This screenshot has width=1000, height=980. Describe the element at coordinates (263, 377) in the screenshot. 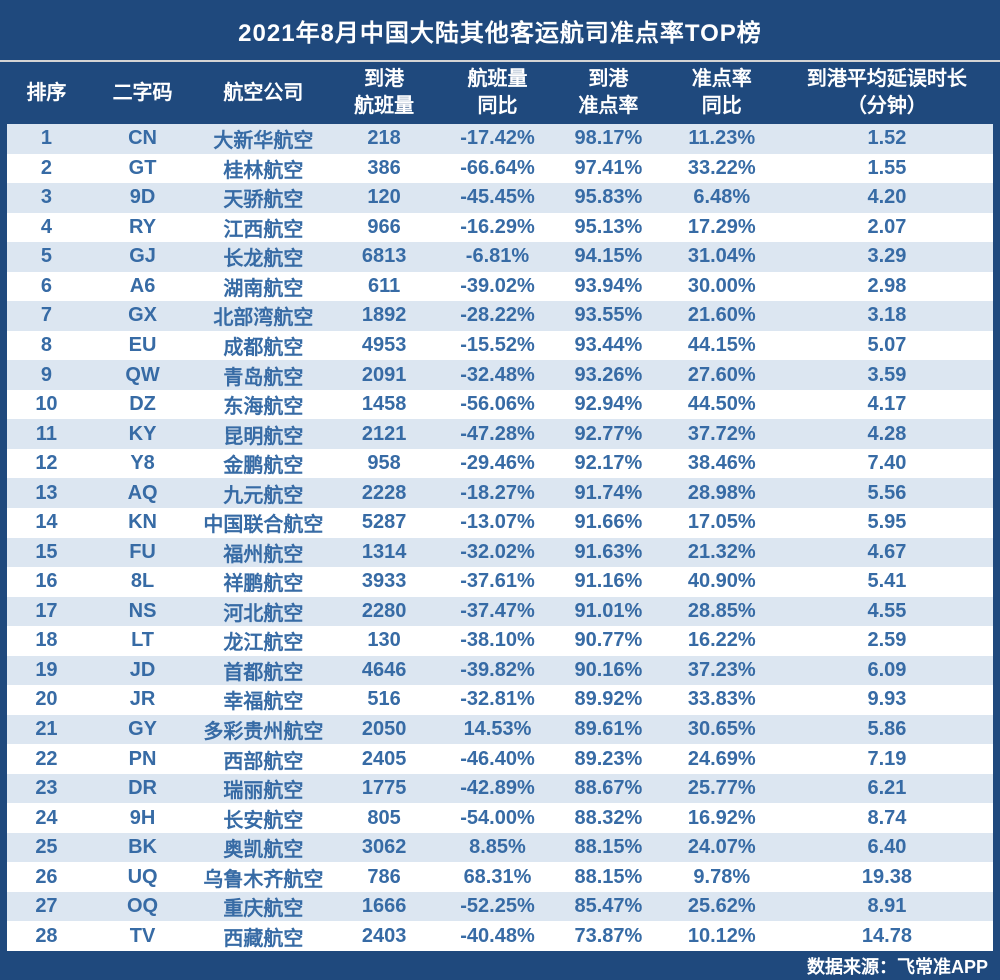

I see `airline-cell: 青岛航空` at that location.